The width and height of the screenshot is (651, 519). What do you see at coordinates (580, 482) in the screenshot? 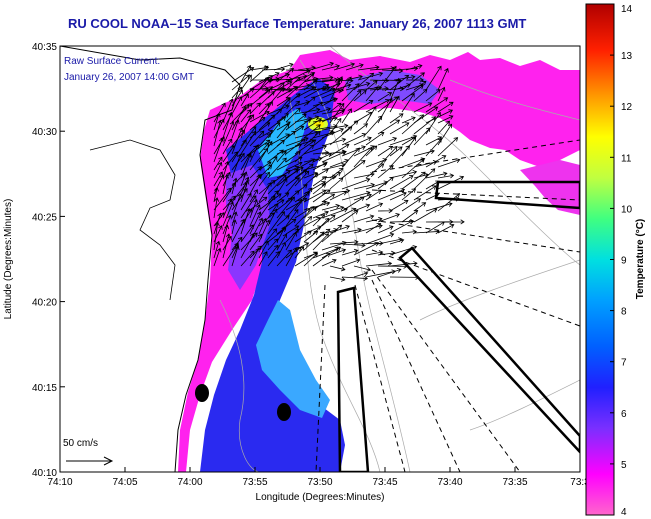
I see `x-tick-label: 73:3` at bounding box center [580, 482].